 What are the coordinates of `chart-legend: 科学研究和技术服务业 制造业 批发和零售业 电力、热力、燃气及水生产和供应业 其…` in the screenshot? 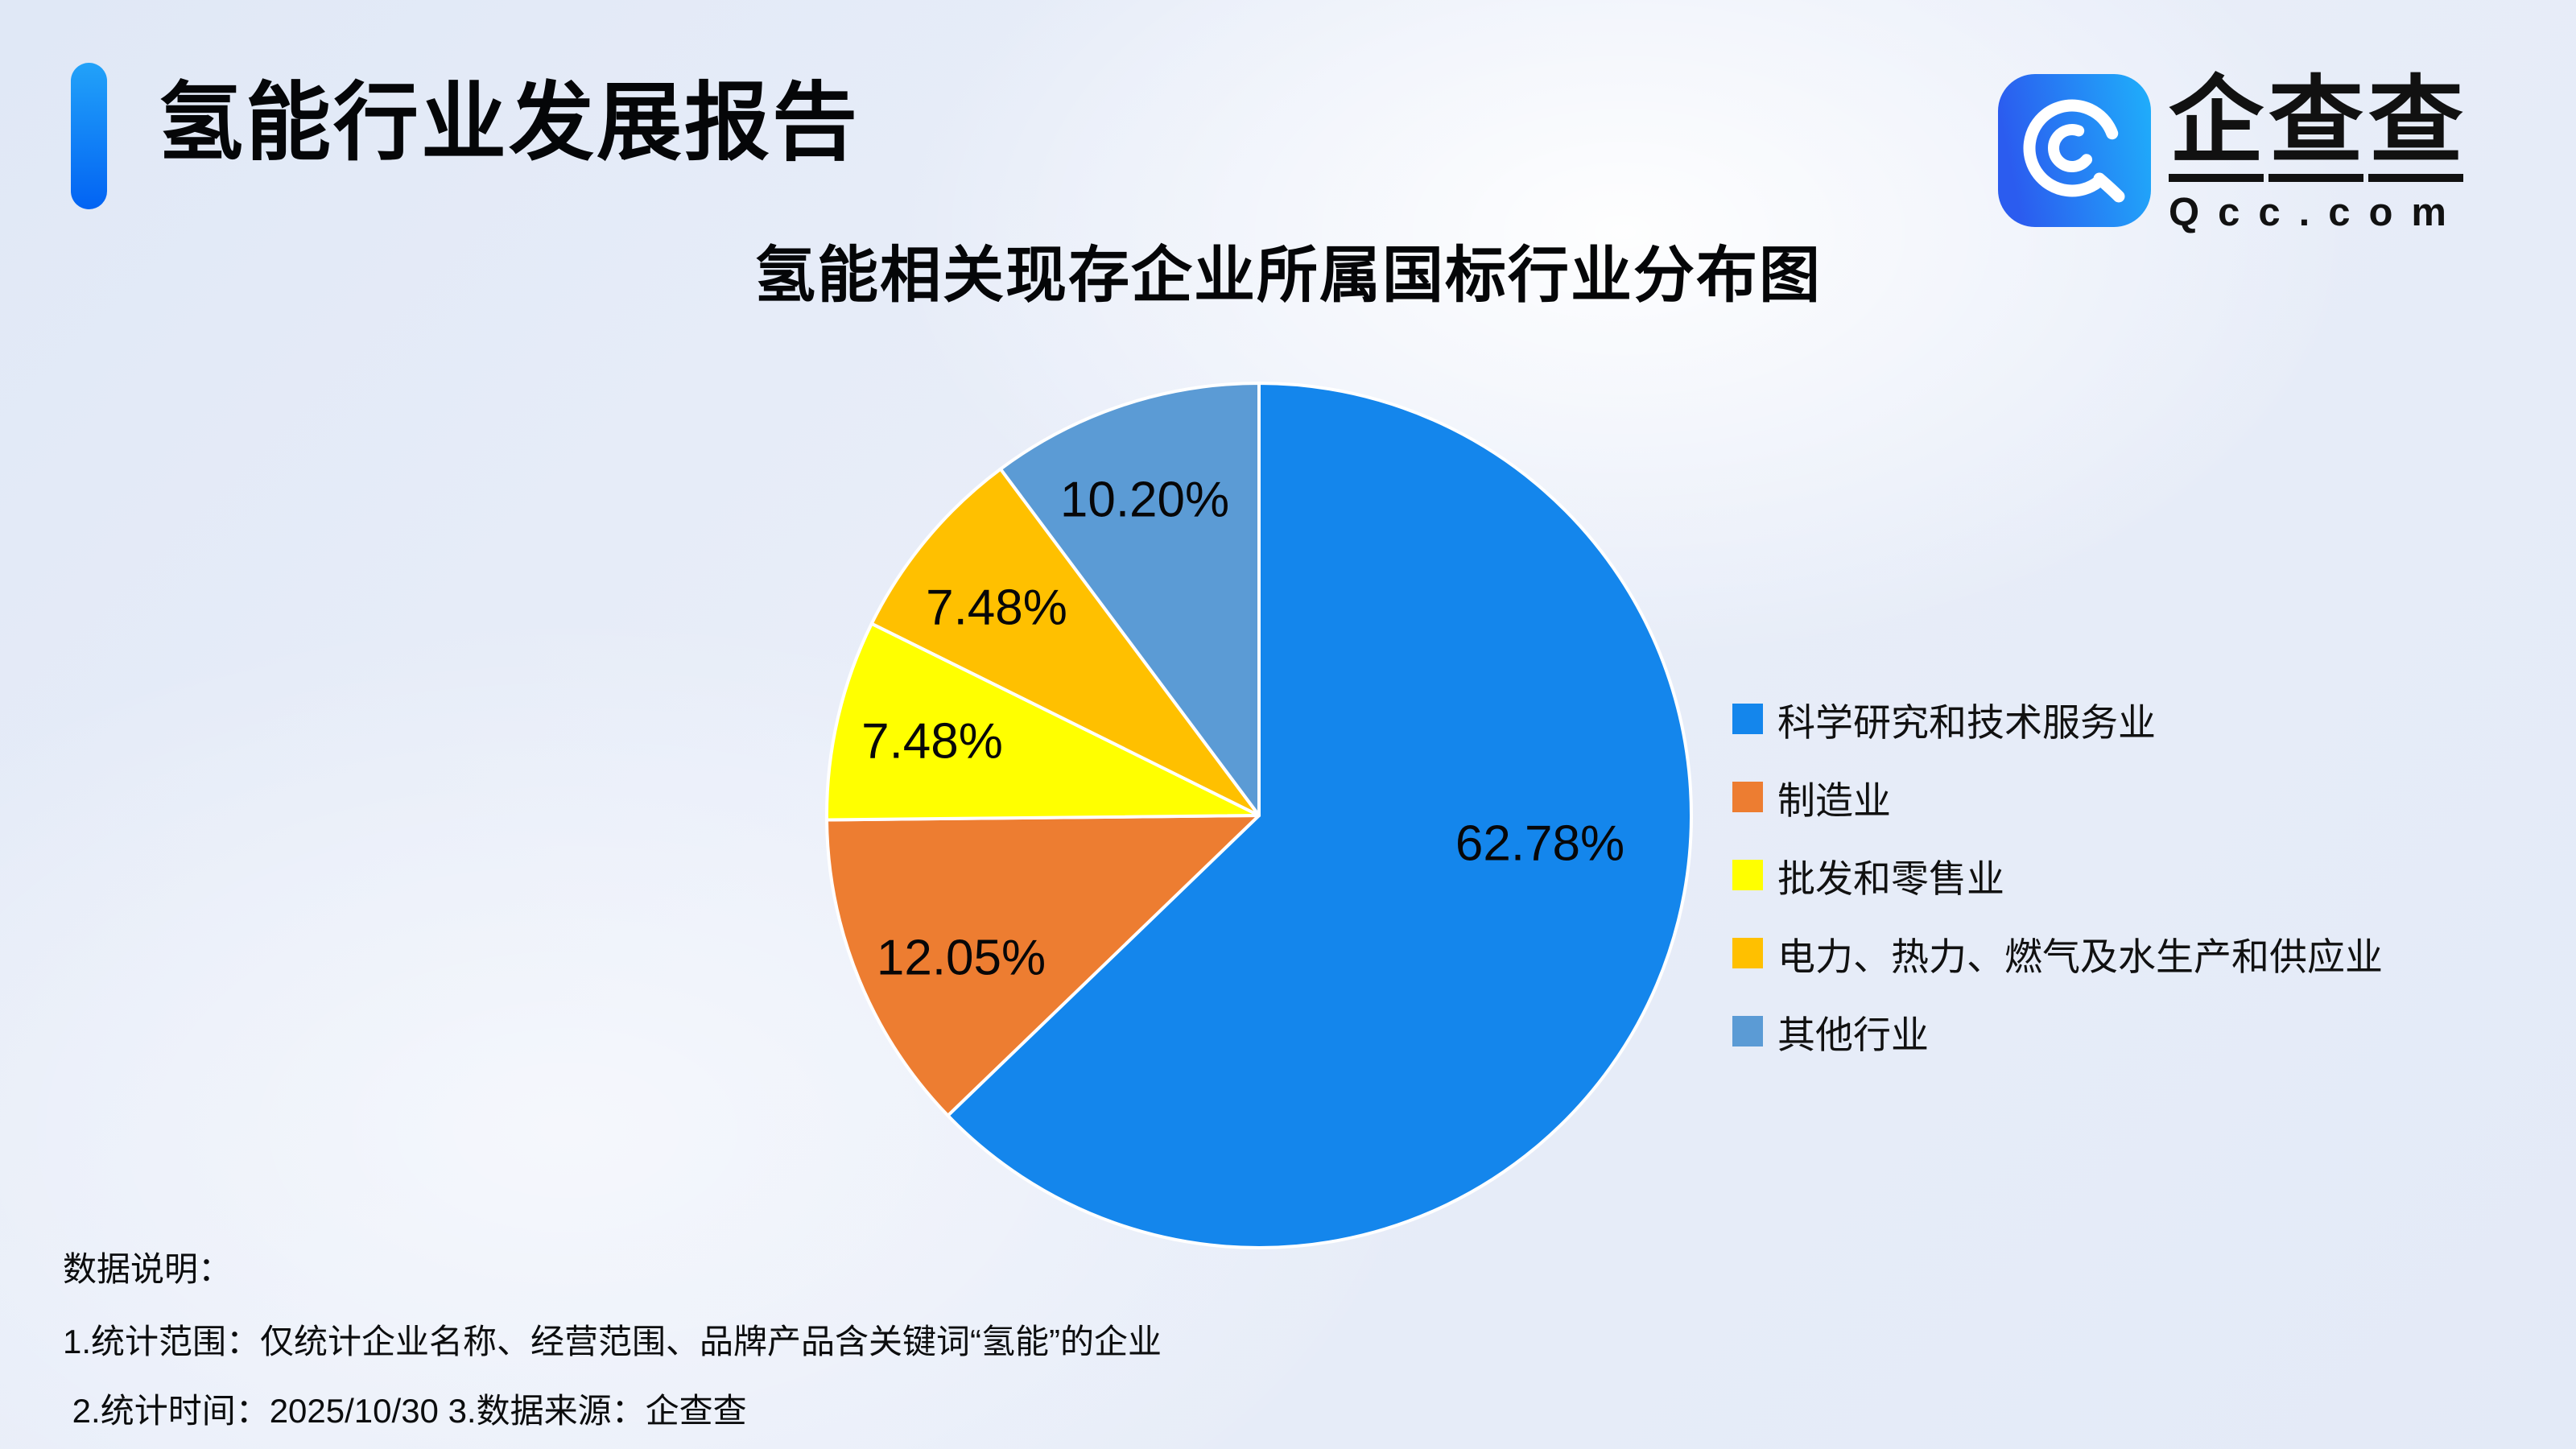 It's located at (2057, 877).